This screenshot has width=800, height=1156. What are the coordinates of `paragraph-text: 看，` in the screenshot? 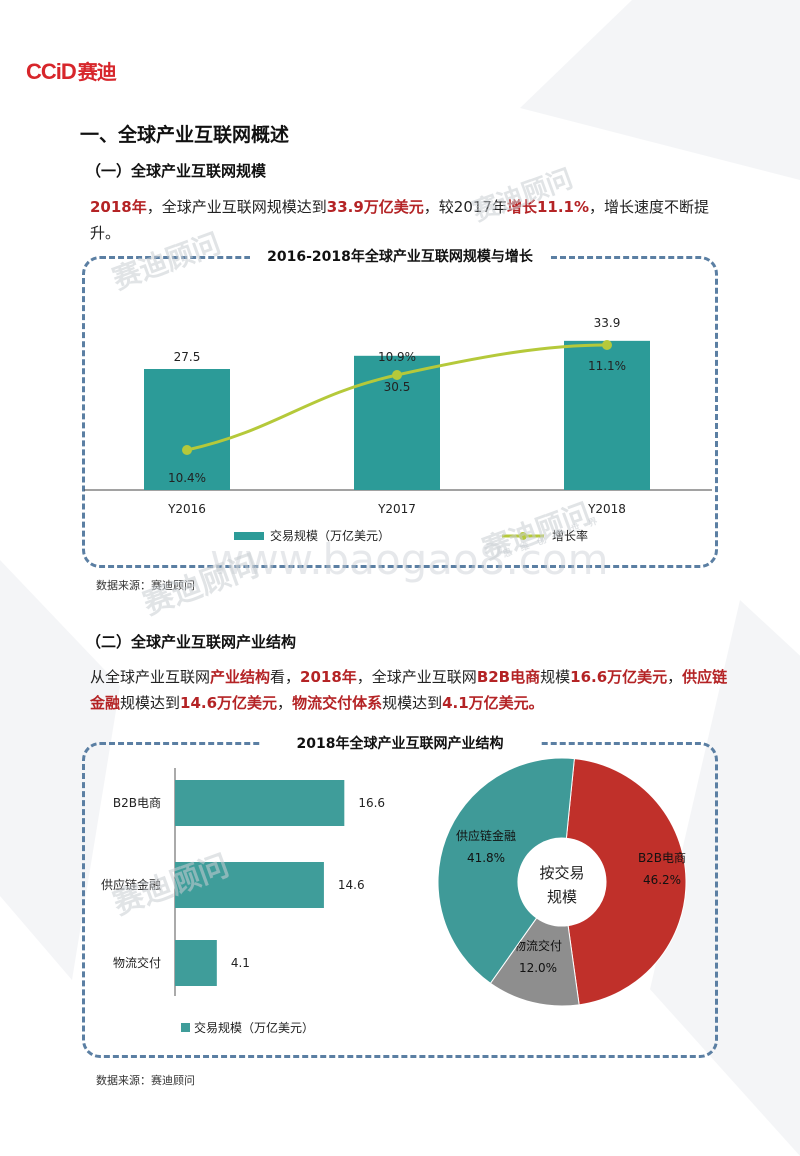 It's located at (285, 677).